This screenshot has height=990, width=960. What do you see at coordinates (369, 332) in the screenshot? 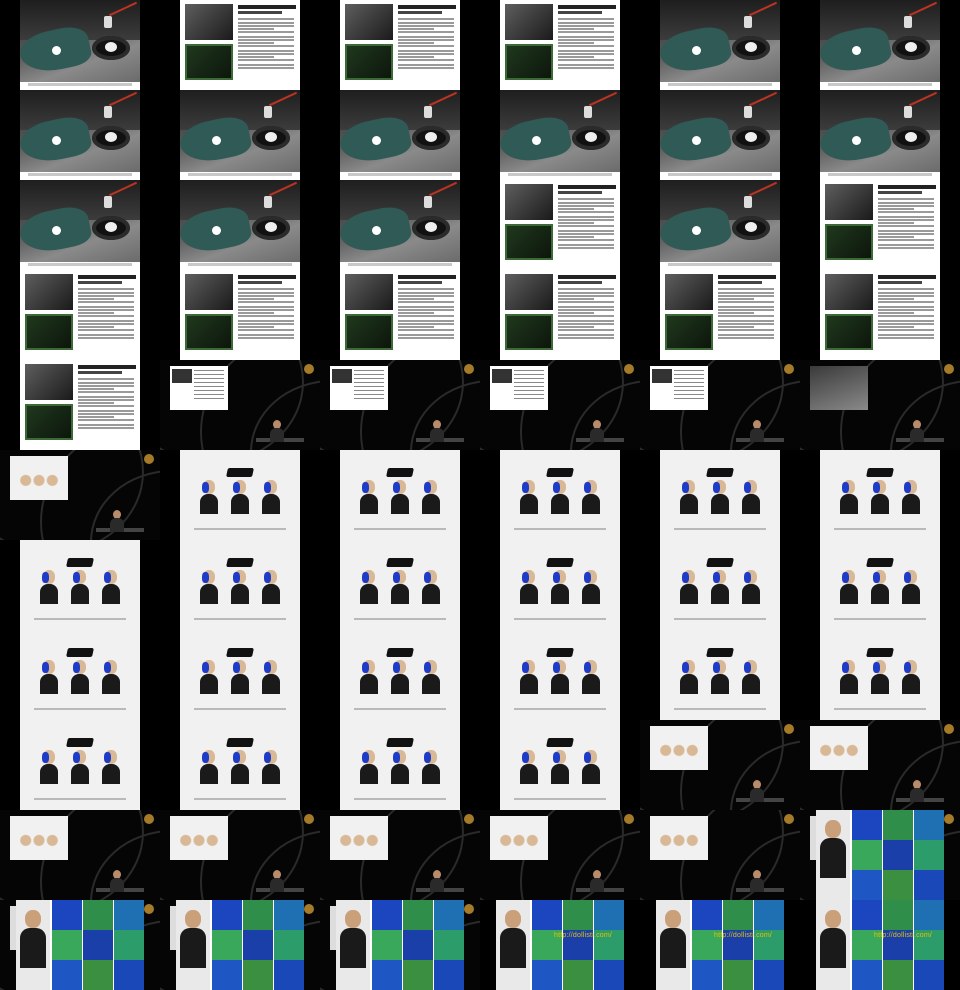
I see `page-image-bottom` at bounding box center [369, 332].